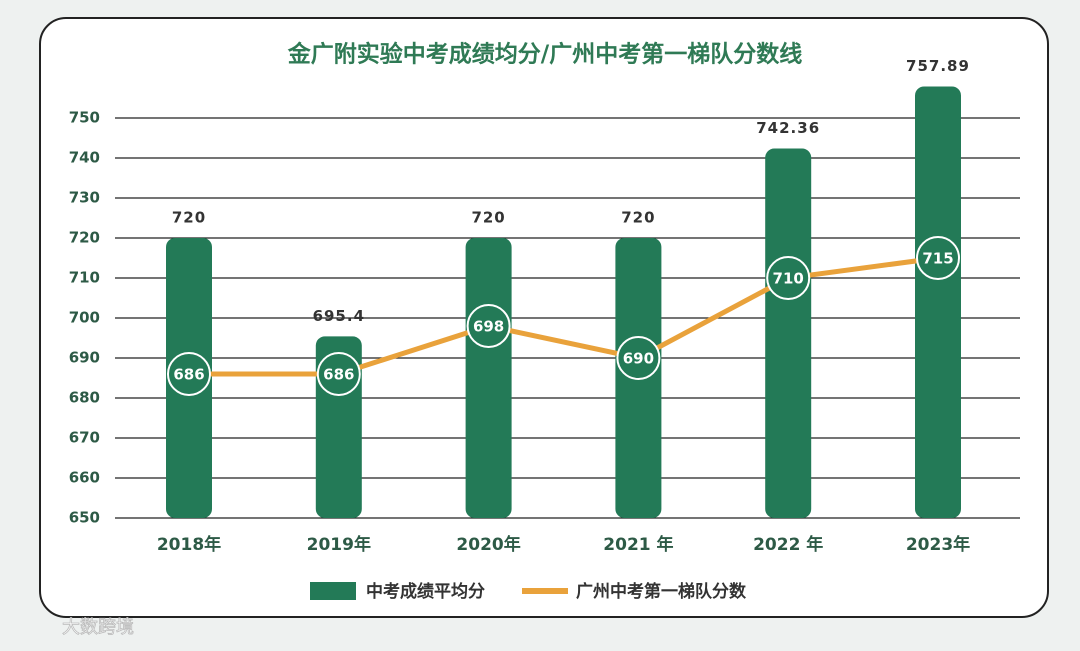 This screenshot has width=1080, height=651. Describe the element at coordinates (84, 318) in the screenshot. I see `y-tick-label: 700` at that location.